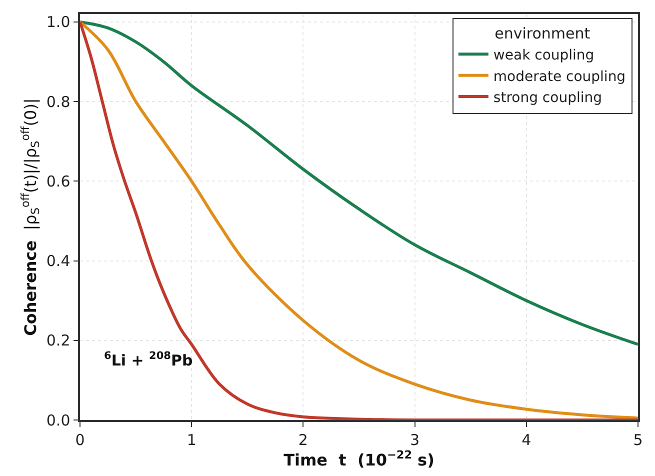 Image resolution: width=655 pixels, height=476 pixels. What do you see at coordinates (542, 33) in the screenshot?
I see `legend-title: environment` at bounding box center [542, 33].